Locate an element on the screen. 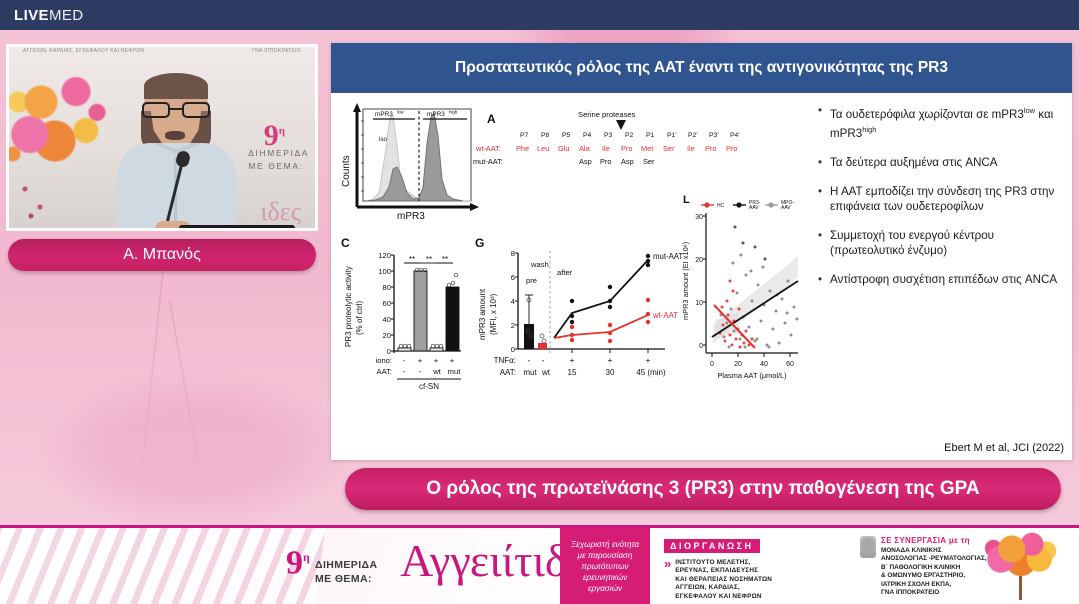  svg-text: P7 is located at coordinates (524, 135).